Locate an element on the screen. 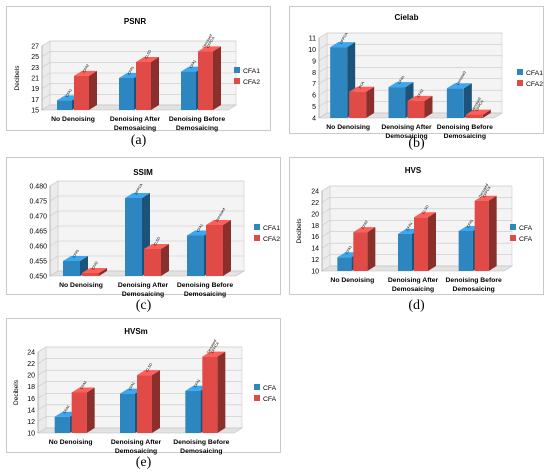 The height and width of the screenshot is (476, 550). panel-label: (e) is located at coordinates (143, 462).